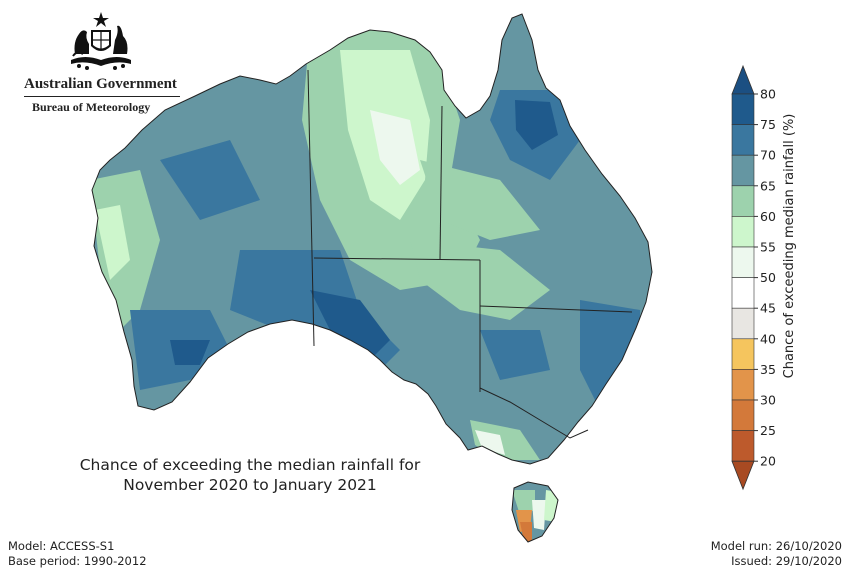 The height and width of the screenshot is (569, 850). What do you see at coordinates (768, 155) in the screenshot?
I see `colorbar-tick-label: 70` at bounding box center [768, 155].